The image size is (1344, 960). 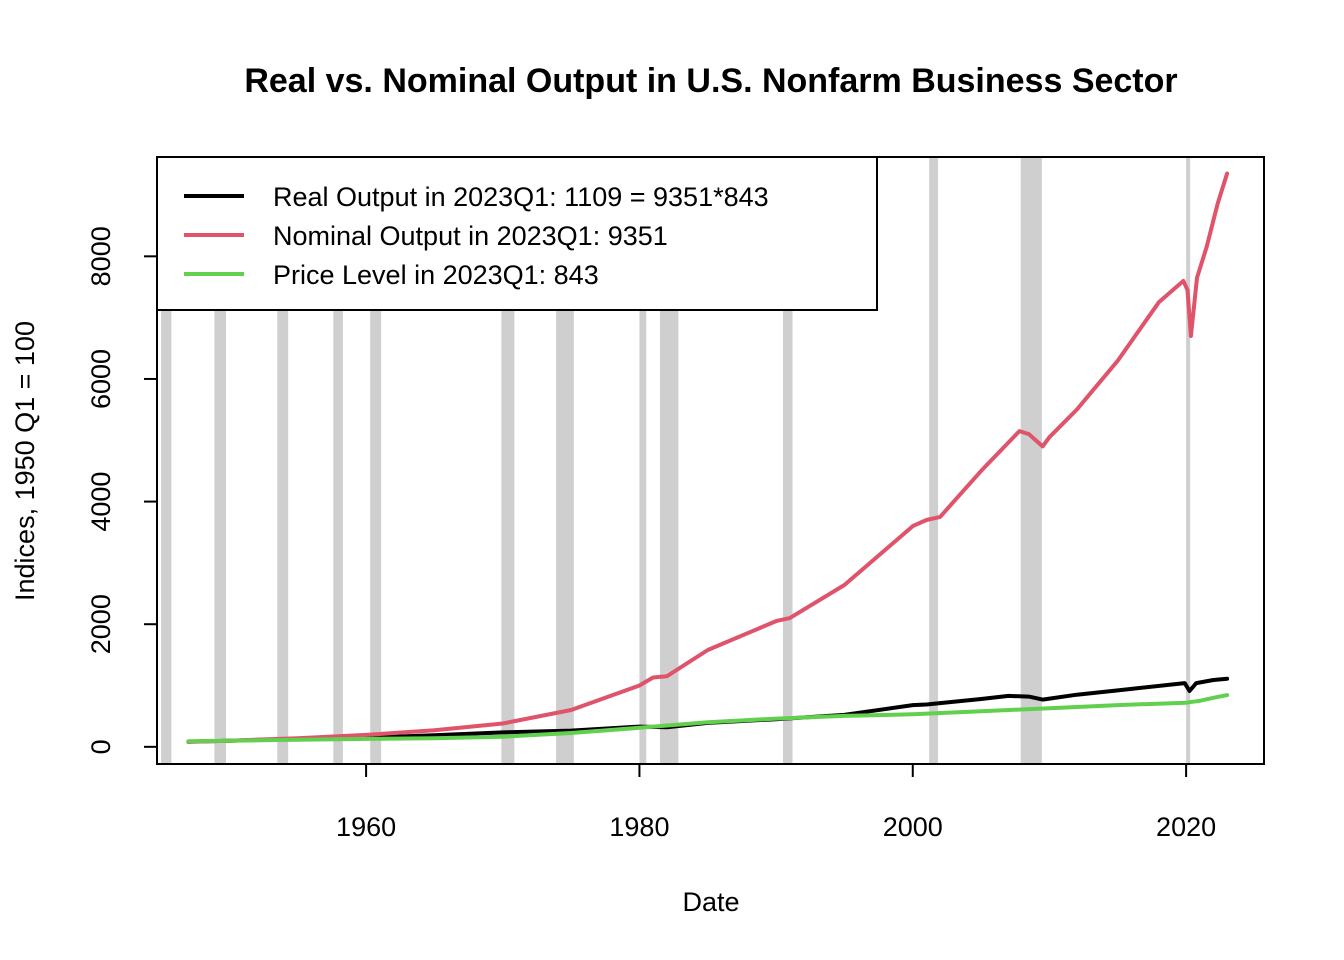 I want to click on legend-label: Price Level in 2023Q1: 843, so click(x=436, y=275).